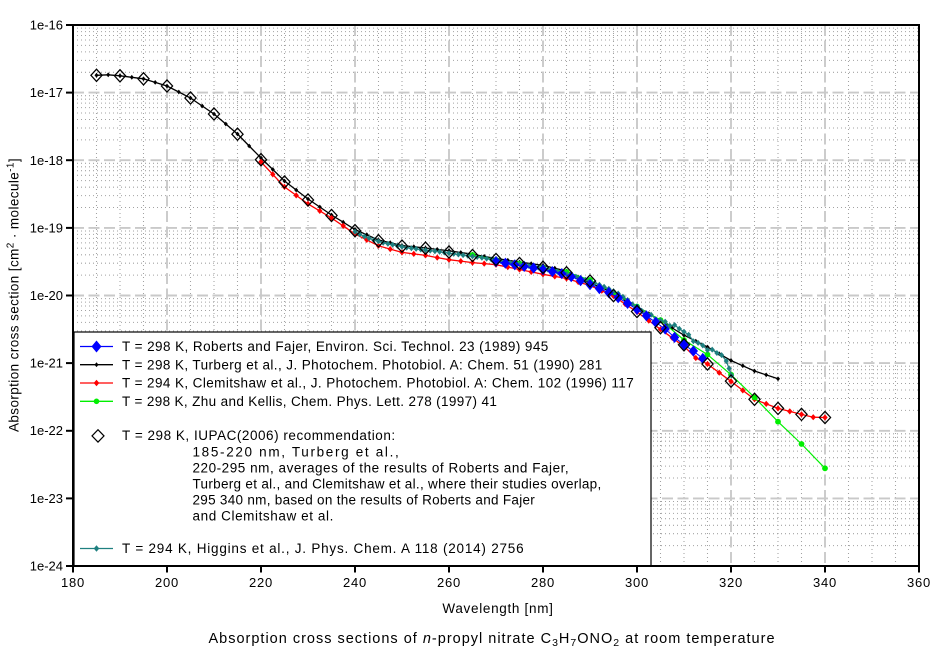  Describe the element at coordinates (263, 516) in the screenshot. I see `svg-text: and Clemitshaw et al.` at that location.